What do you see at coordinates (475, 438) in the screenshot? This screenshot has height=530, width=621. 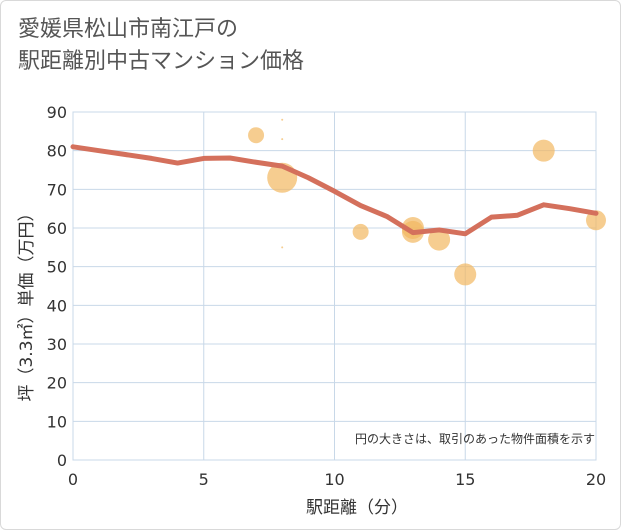 I see `bubble-size-note: 円の大きさは、取引のあった物件面積を示す` at bounding box center [475, 438].